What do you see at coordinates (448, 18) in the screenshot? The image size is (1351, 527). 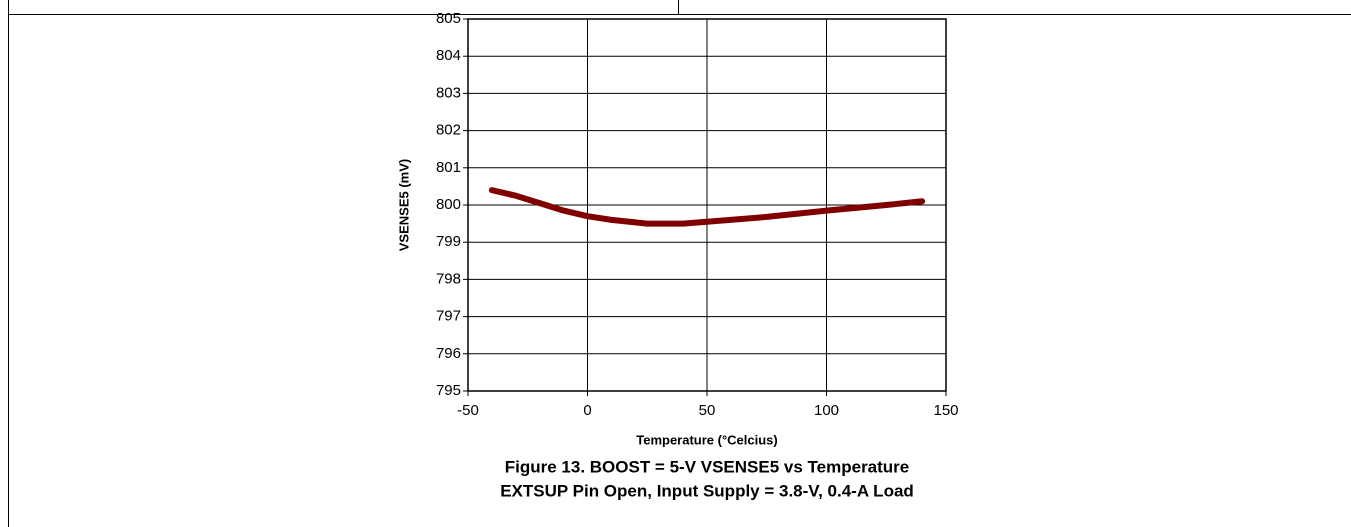 I see `y-tick-label: 805` at bounding box center [448, 18].